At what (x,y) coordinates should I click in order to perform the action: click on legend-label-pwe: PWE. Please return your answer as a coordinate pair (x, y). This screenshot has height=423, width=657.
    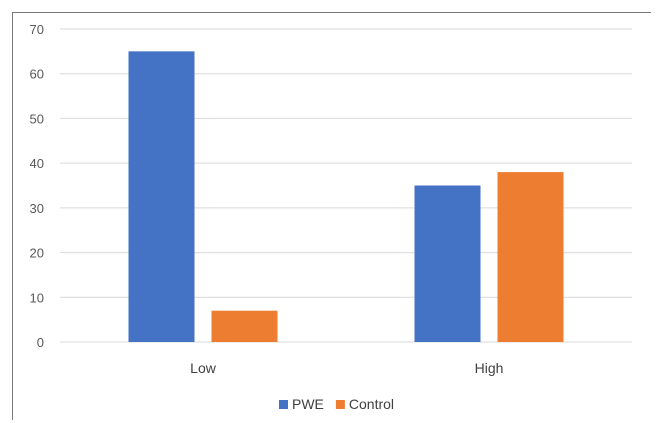
    Looking at the image, I should click on (308, 404).